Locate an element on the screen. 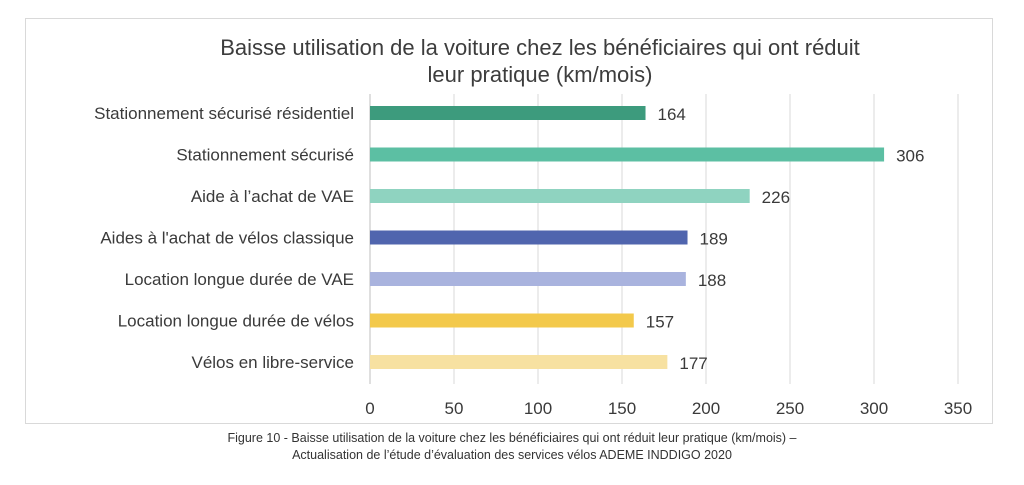  x-tick-label-200: 200 is located at coordinates (706, 408).